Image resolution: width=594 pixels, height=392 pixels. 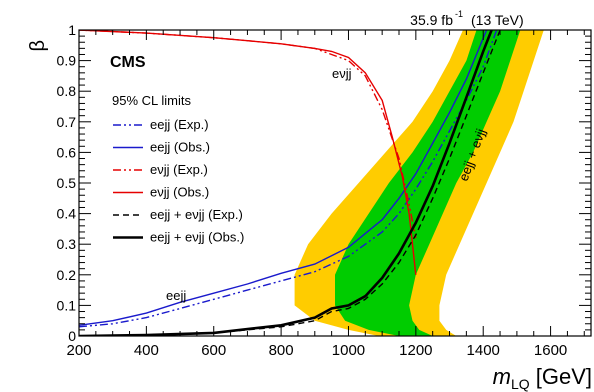 I want to click on x-tick-label: 1600, so click(x=550, y=350).